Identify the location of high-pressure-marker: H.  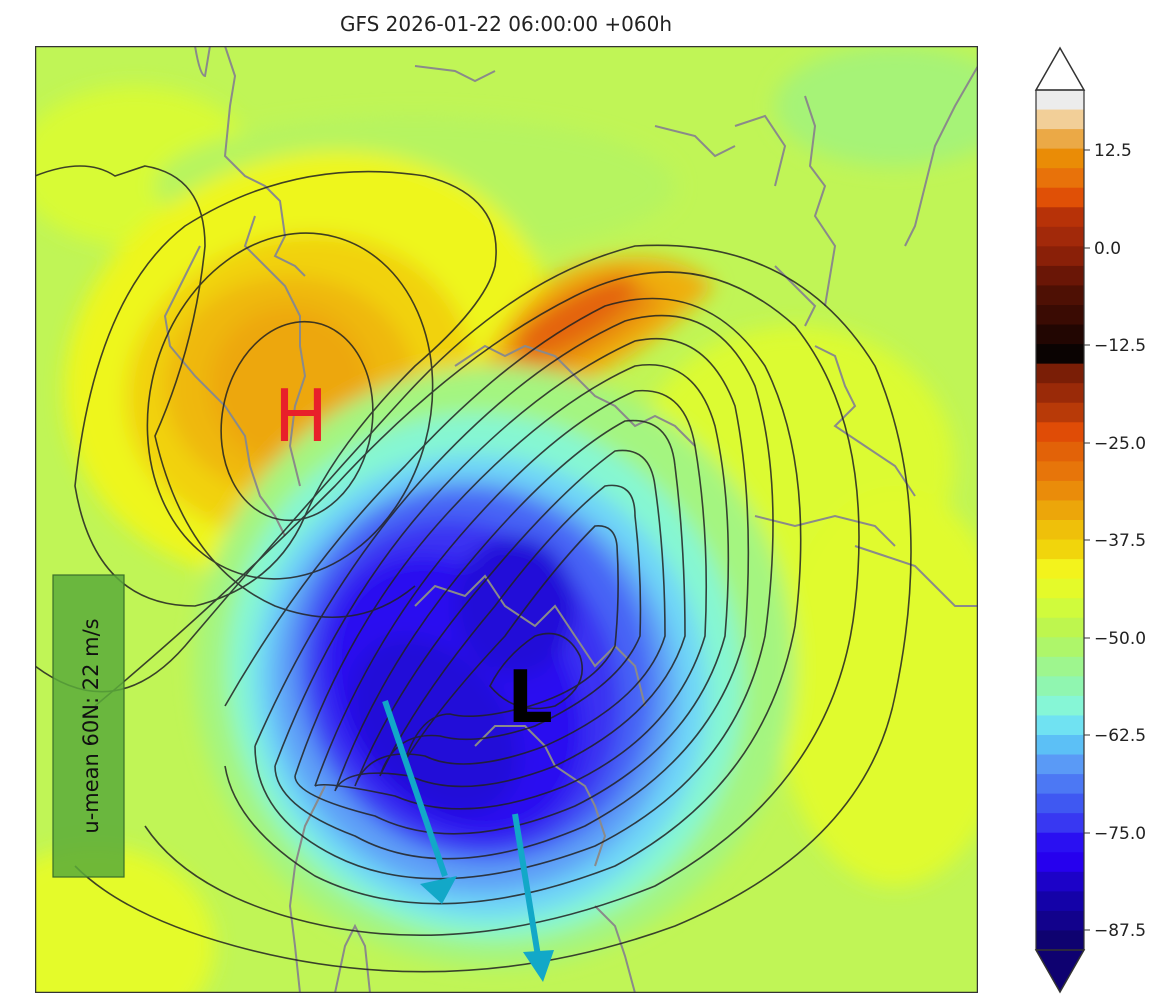
(301, 416).